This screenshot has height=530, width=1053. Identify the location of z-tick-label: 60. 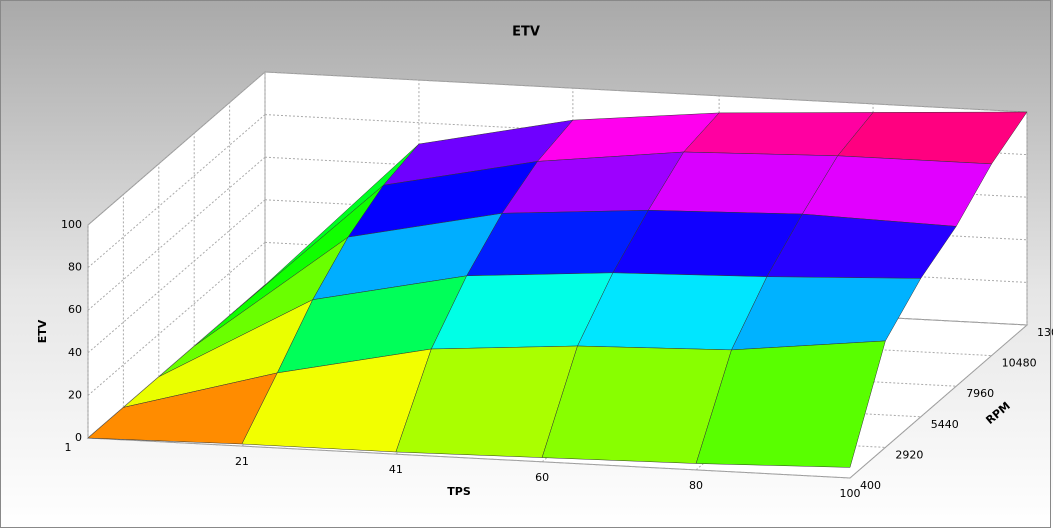
(75, 309).